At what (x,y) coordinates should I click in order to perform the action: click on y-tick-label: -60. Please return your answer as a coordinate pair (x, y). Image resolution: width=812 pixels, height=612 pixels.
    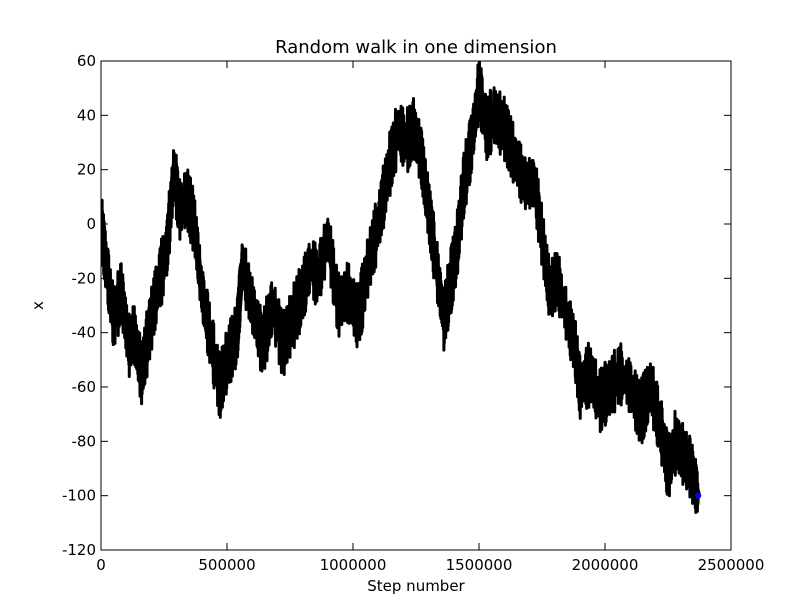
    Looking at the image, I should click on (84, 387).